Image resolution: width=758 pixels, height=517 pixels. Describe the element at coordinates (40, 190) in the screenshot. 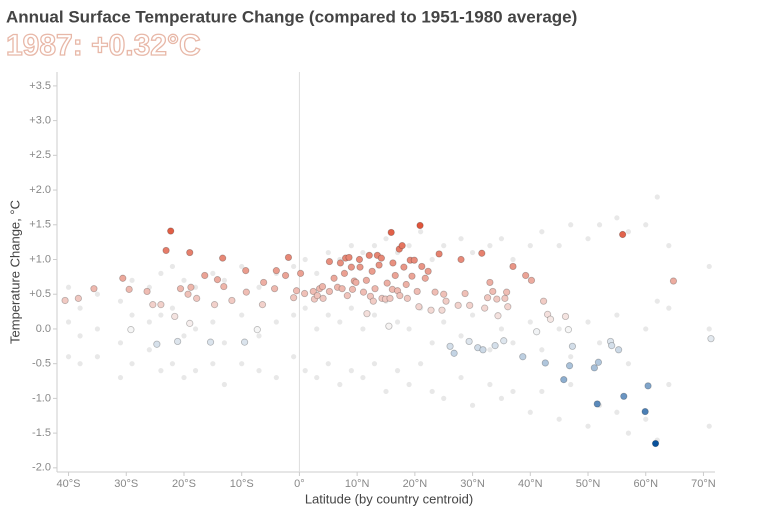

I see `y-tick-label: +2.0` at that location.